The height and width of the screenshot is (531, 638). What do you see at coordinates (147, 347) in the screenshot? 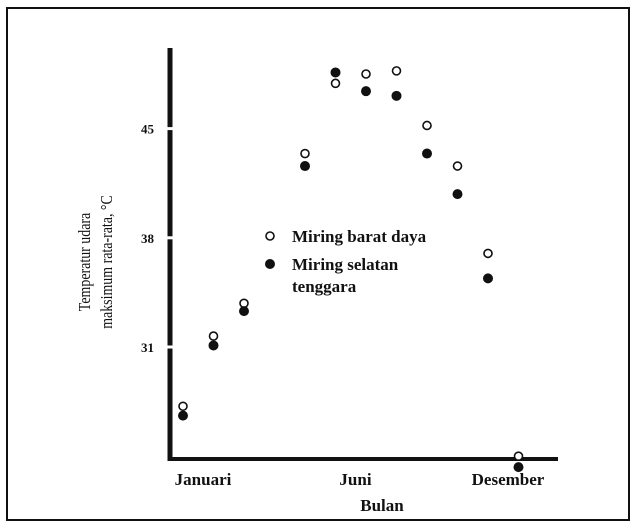
I see `y-tick-label: 31` at bounding box center [147, 347].